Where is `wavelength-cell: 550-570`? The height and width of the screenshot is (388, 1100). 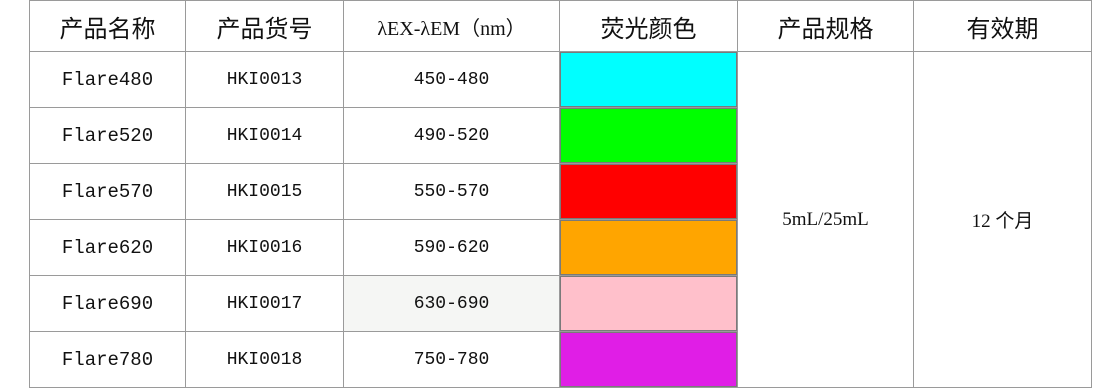 wavelength-cell: 550-570 is located at coordinates (451, 191).